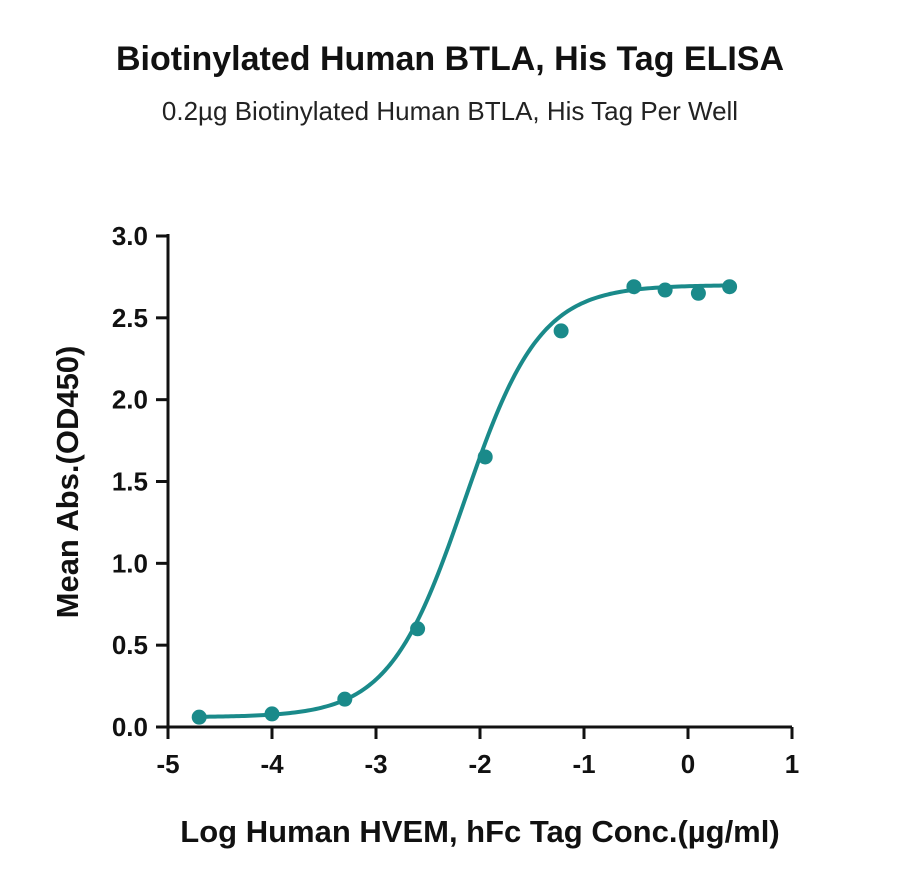 Image resolution: width=900 pixels, height=888 pixels. What do you see at coordinates (450, 59) in the screenshot?
I see `chart-title: Biotinylated Human BTLA, His Tag ELISA` at bounding box center [450, 59].